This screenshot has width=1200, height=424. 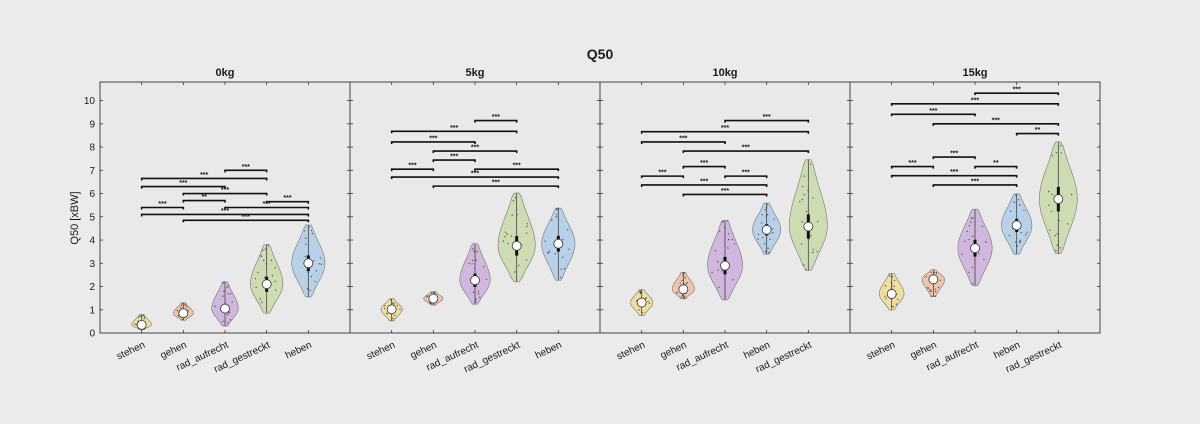 What do you see at coordinates (92, 310) in the screenshot?
I see `y-tick-label: 1` at bounding box center [92, 310].